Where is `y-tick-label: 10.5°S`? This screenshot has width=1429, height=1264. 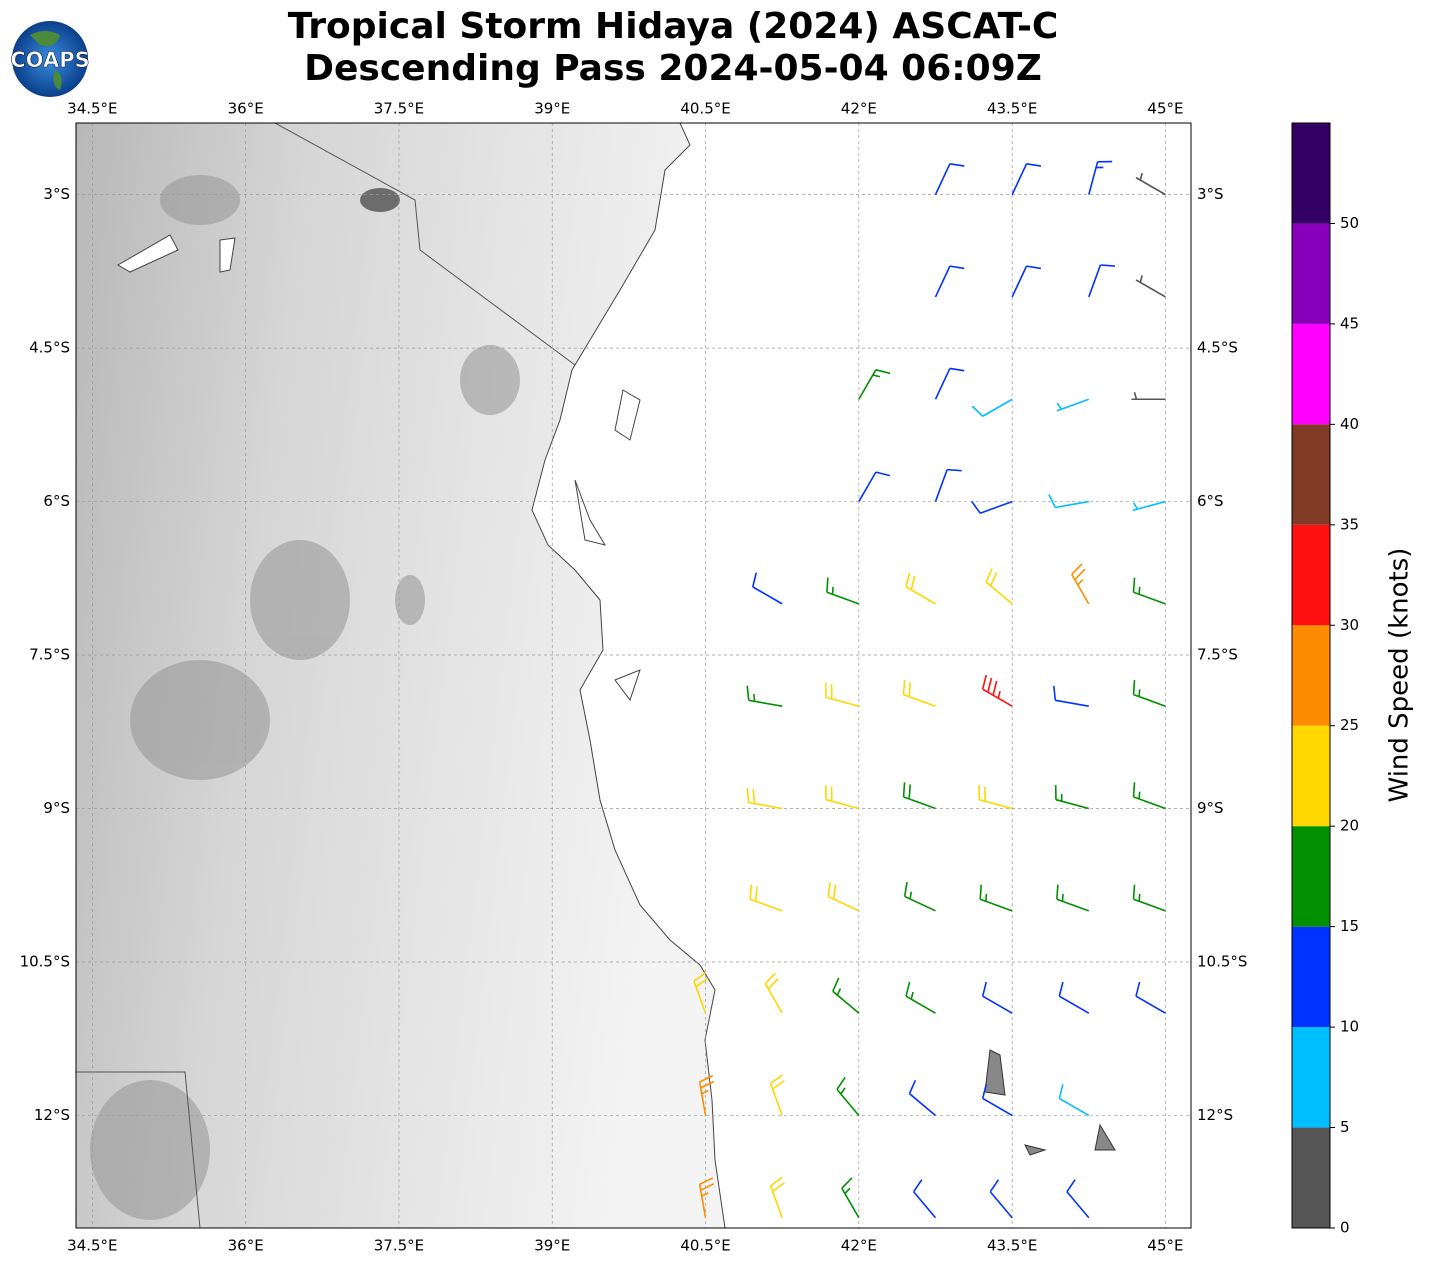 y-tick-label: 10.5°S is located at coordinates (45, 961).